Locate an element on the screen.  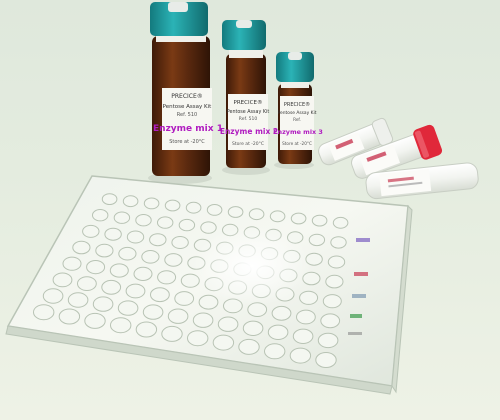
tube-2-label-mark is located at coordinates (376, 156).